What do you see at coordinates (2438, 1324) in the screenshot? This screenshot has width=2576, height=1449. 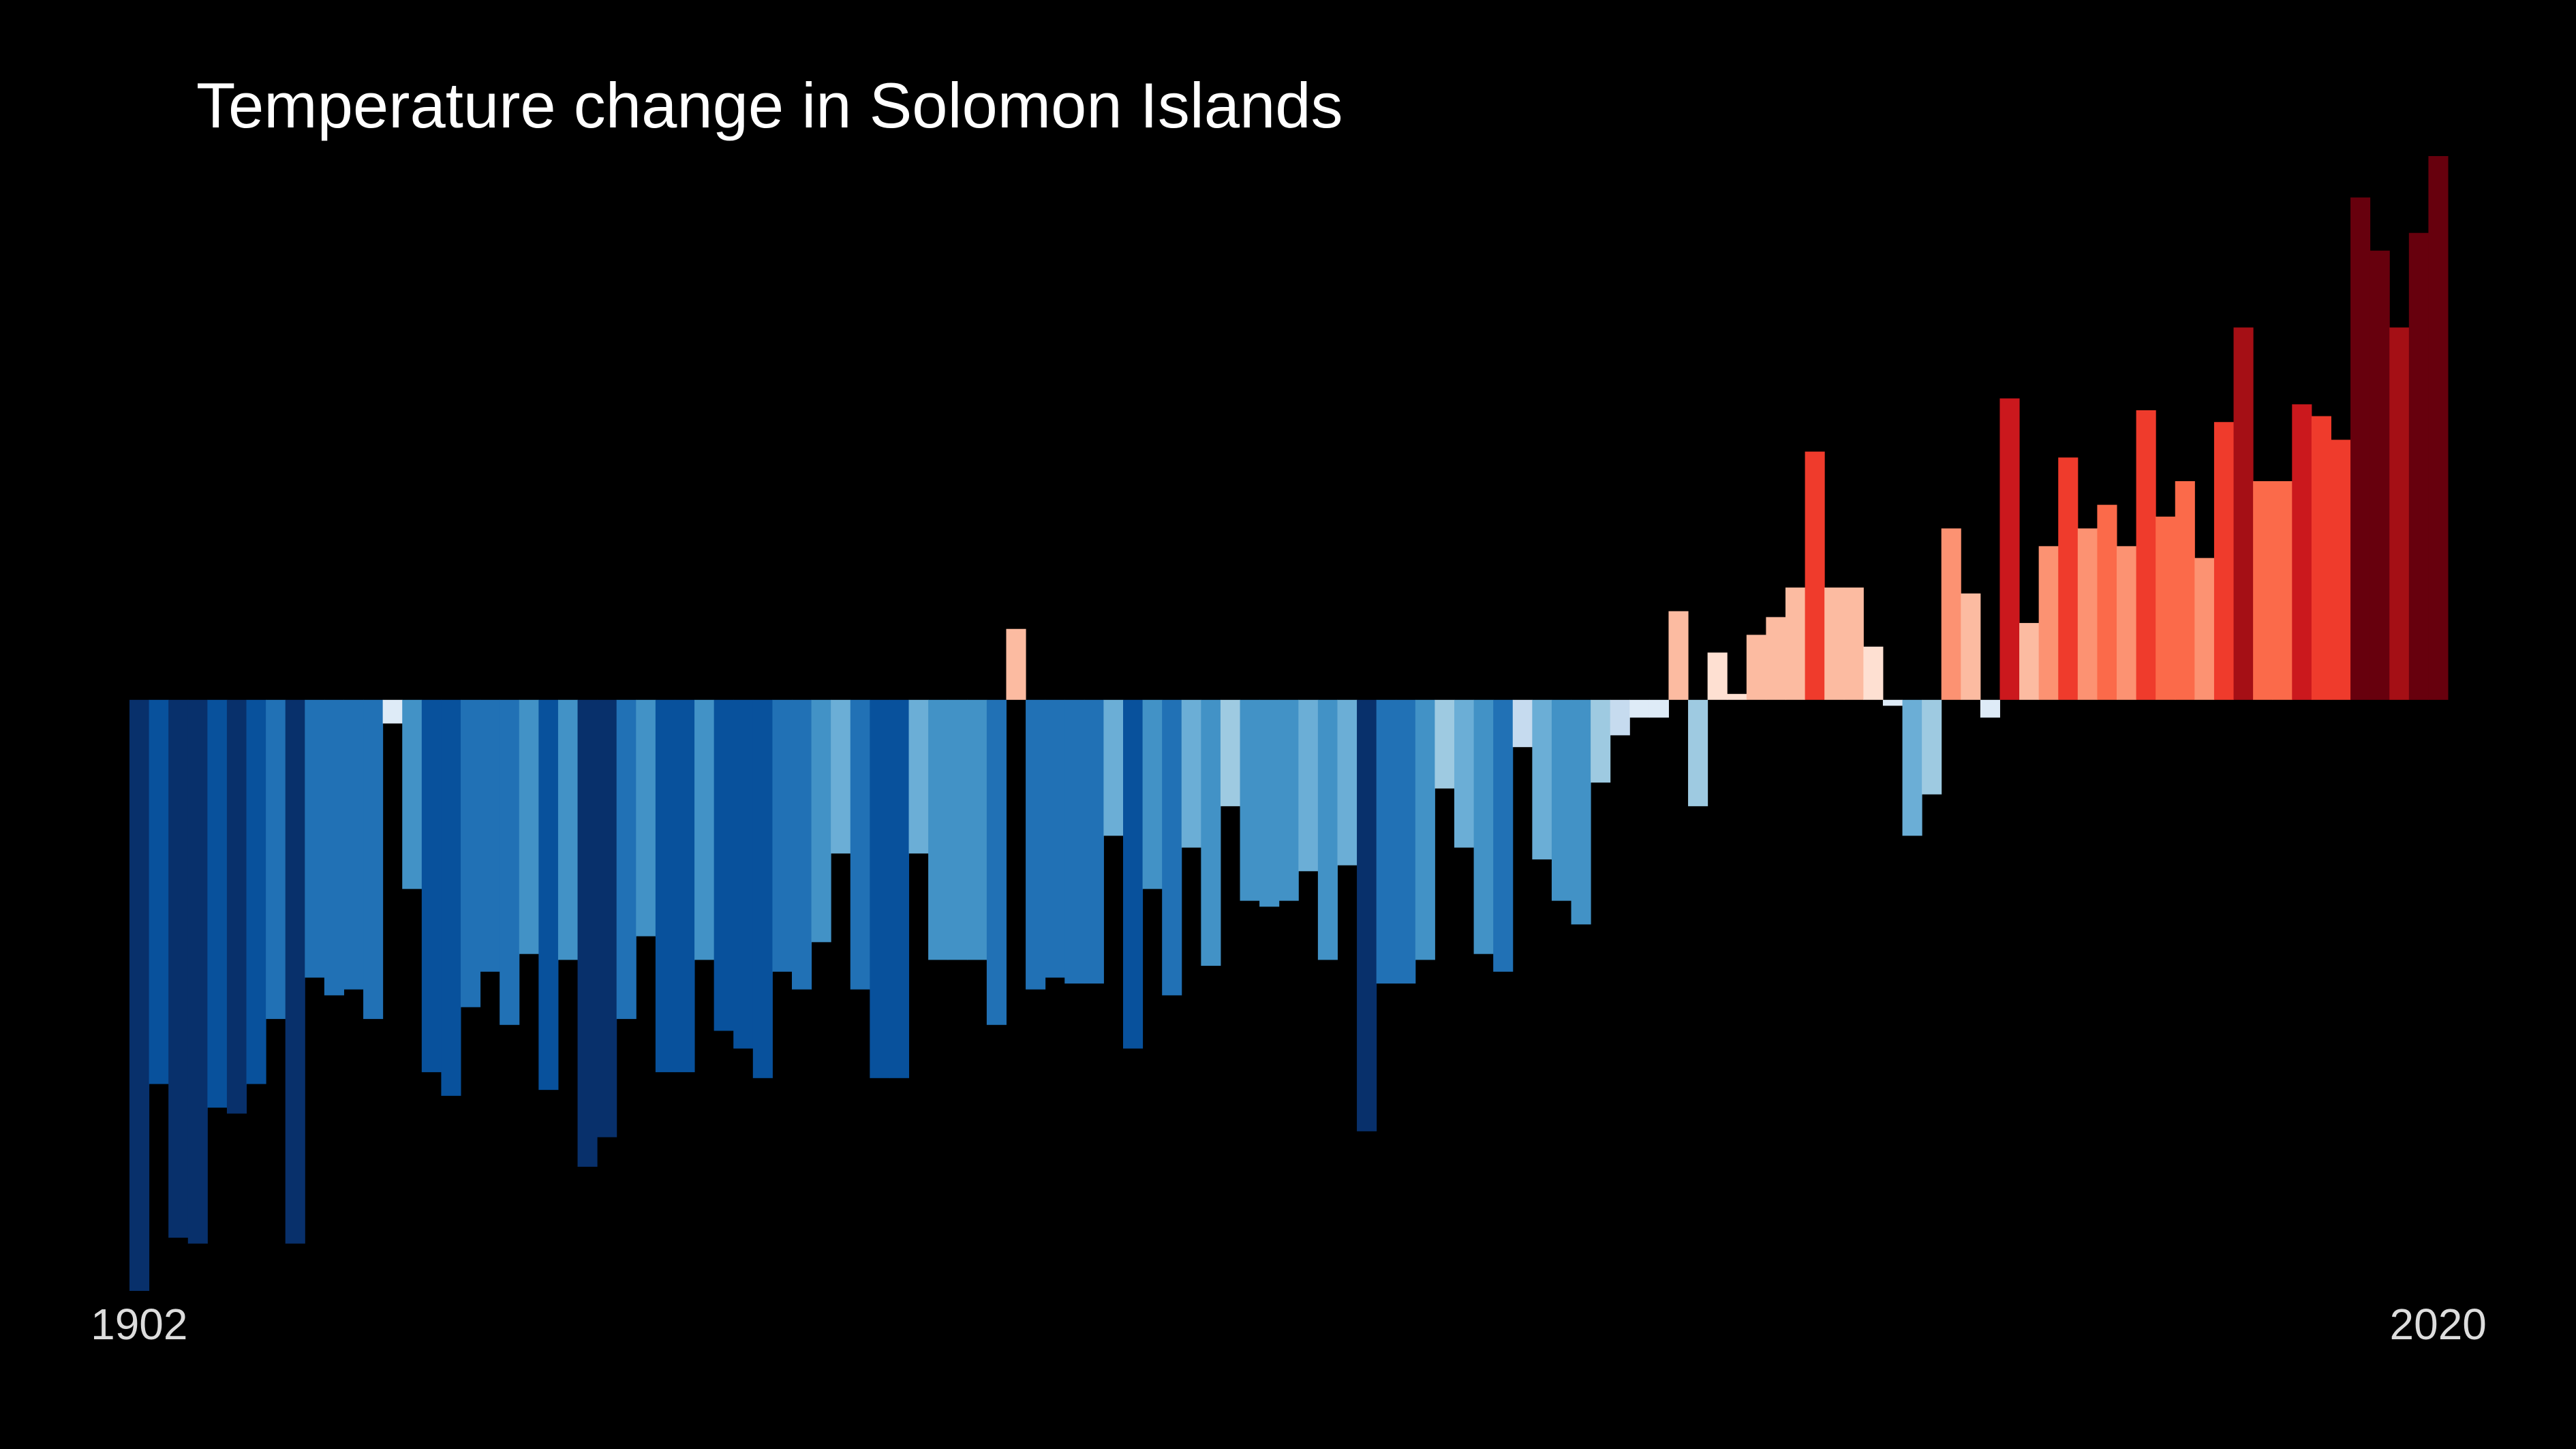 I see `x-tick-label: 2020` at bounding box center [2438, 1324].